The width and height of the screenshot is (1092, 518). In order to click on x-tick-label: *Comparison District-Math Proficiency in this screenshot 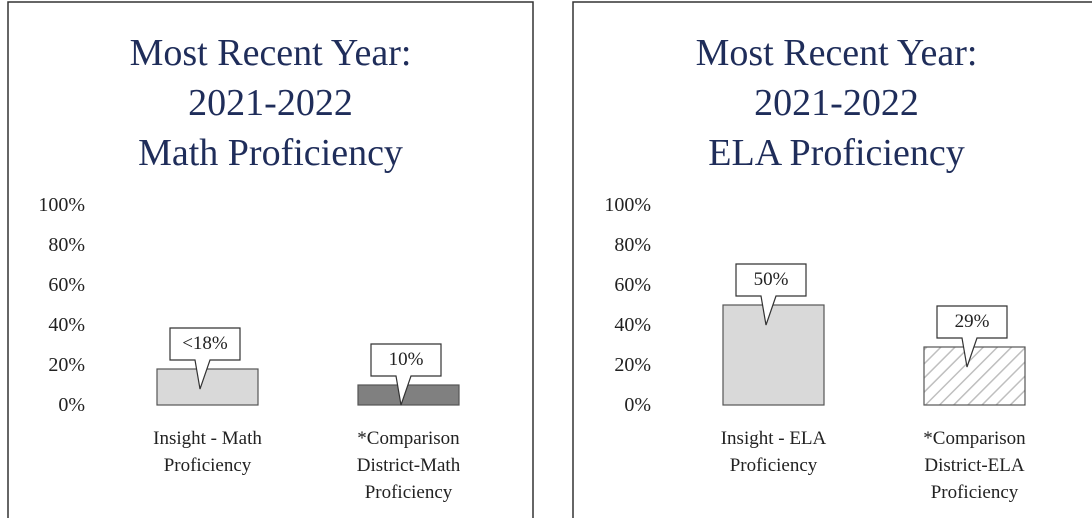, I will do `click(408, 465)`.